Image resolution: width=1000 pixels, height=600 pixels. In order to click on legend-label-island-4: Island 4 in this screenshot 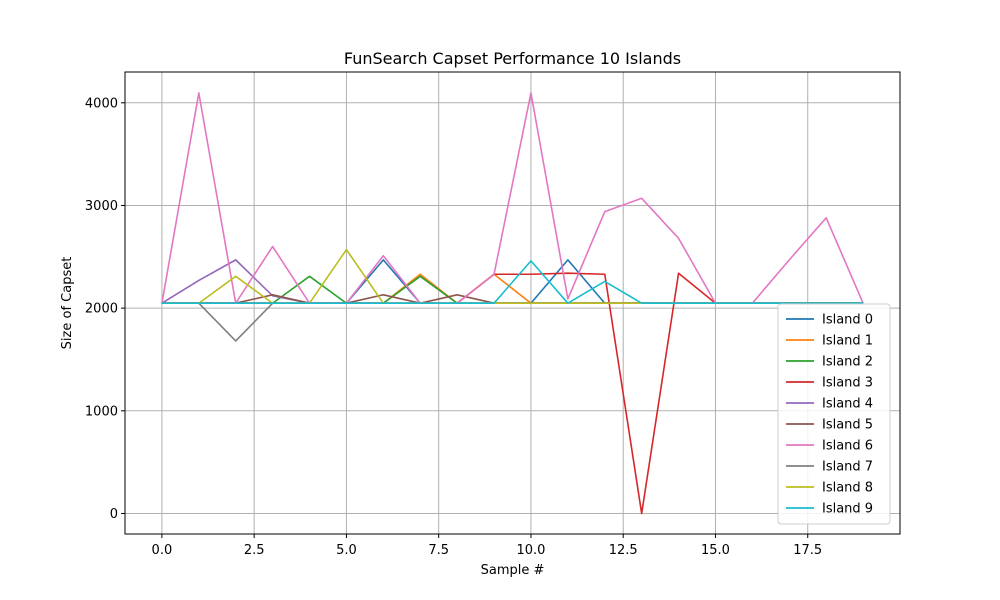, I will do `click(847, 404)`.